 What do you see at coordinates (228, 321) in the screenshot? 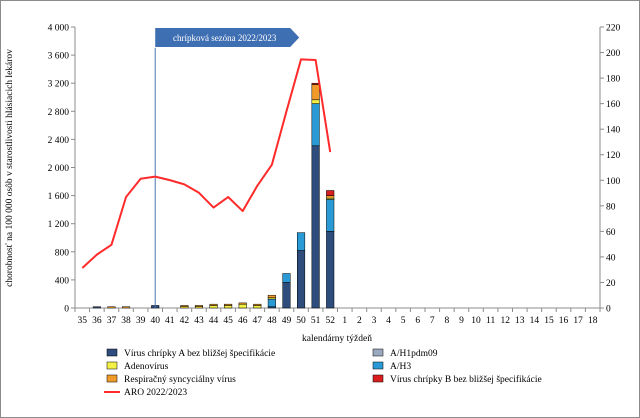
I see `x-tick-label: 45` at bounding box center [228, 321].